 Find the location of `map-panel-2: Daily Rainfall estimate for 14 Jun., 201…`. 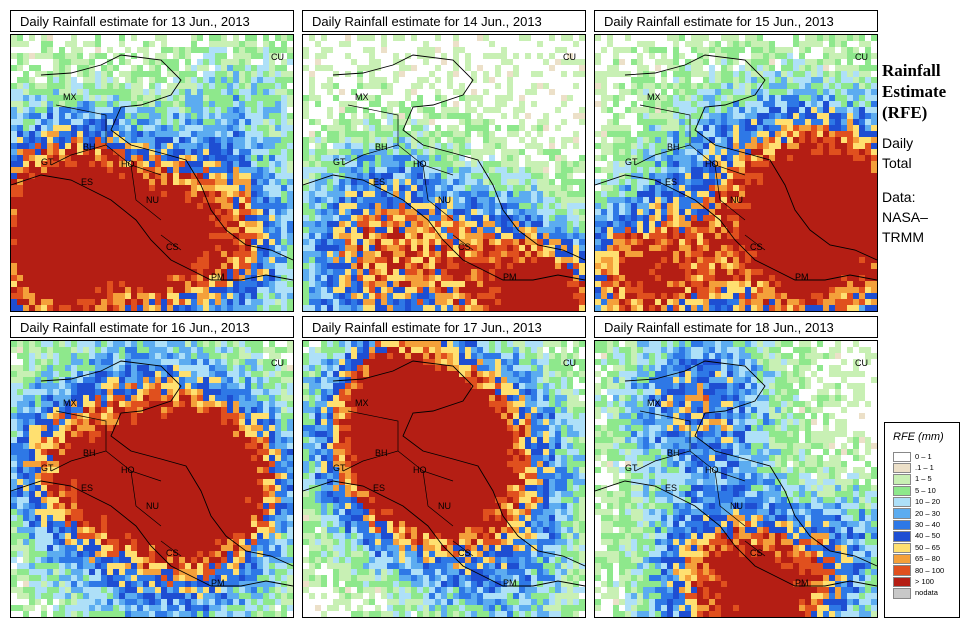

map-panel-2: Daily Rainfall estimate for 14 Jun., 201… is located at coordinates (444, 161).